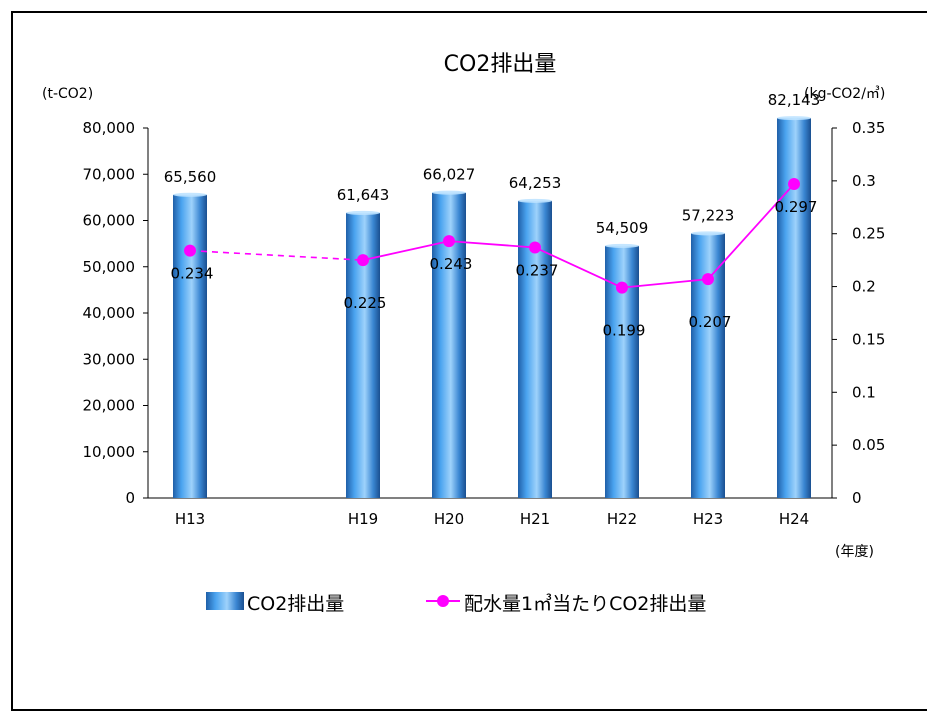 Image resolution: width=927 pixels, height=711 pixels. Describe the element at coordinates (109, 221) in the screenshot. I see `left-axis-tick-label: 60,000` at that location.